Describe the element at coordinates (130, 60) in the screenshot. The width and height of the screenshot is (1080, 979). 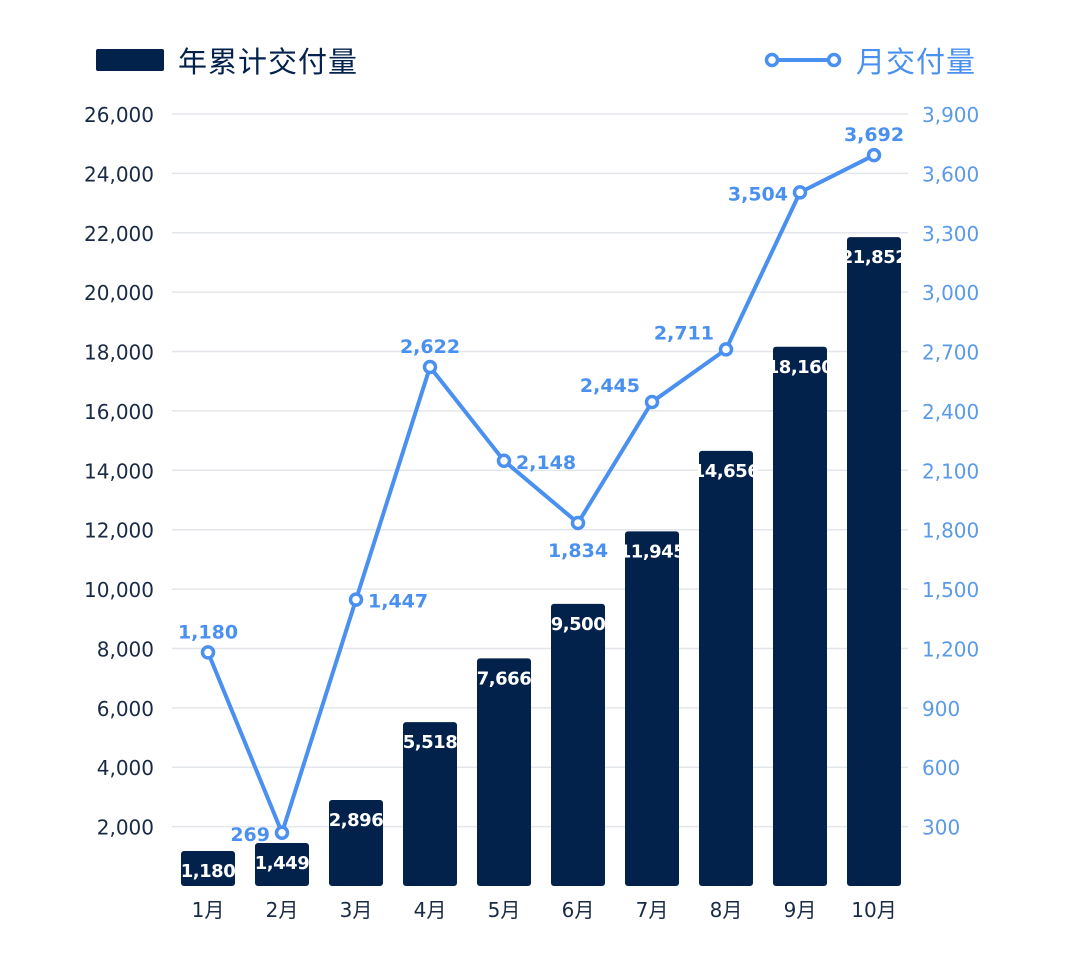
I see `legend-bar-swatch` at that location.